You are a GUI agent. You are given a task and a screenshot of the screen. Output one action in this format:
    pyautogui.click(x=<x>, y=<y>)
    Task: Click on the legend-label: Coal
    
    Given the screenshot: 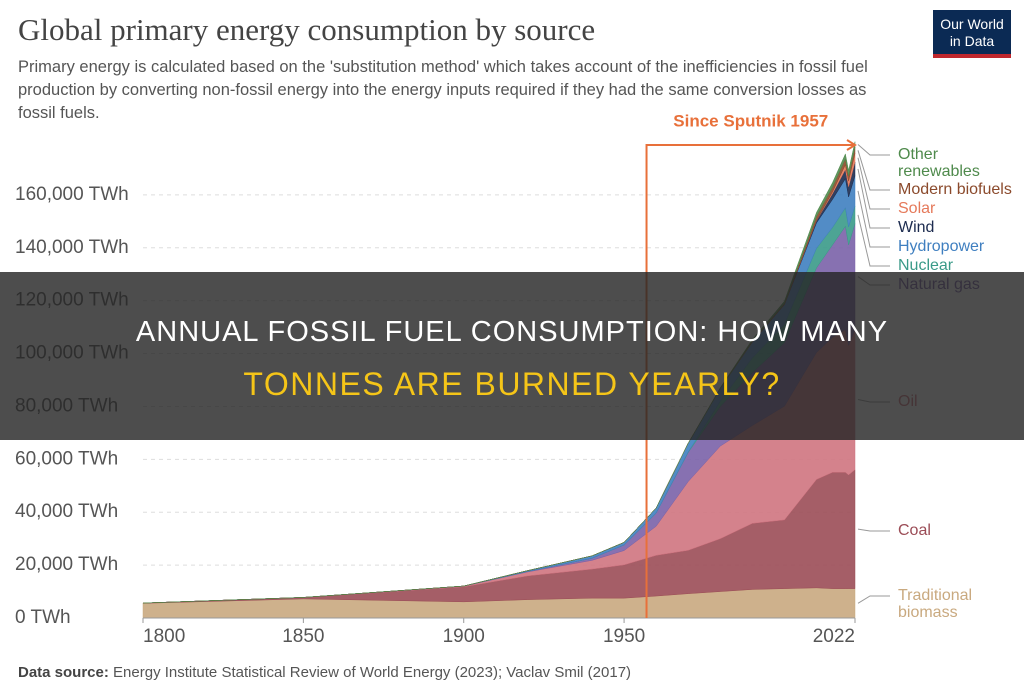 What is the action you would take?
    pyautogui.click(x=914, y=530)
    